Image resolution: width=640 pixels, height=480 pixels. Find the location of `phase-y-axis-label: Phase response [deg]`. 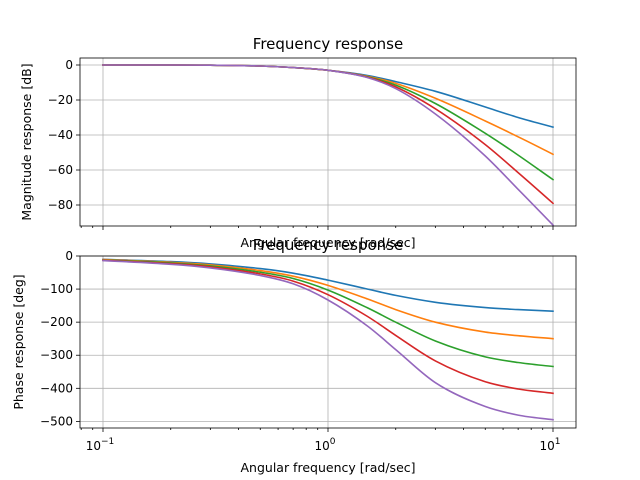

phase-y-axis-label: Phase response [deg] is located at coordinates (18, 341).